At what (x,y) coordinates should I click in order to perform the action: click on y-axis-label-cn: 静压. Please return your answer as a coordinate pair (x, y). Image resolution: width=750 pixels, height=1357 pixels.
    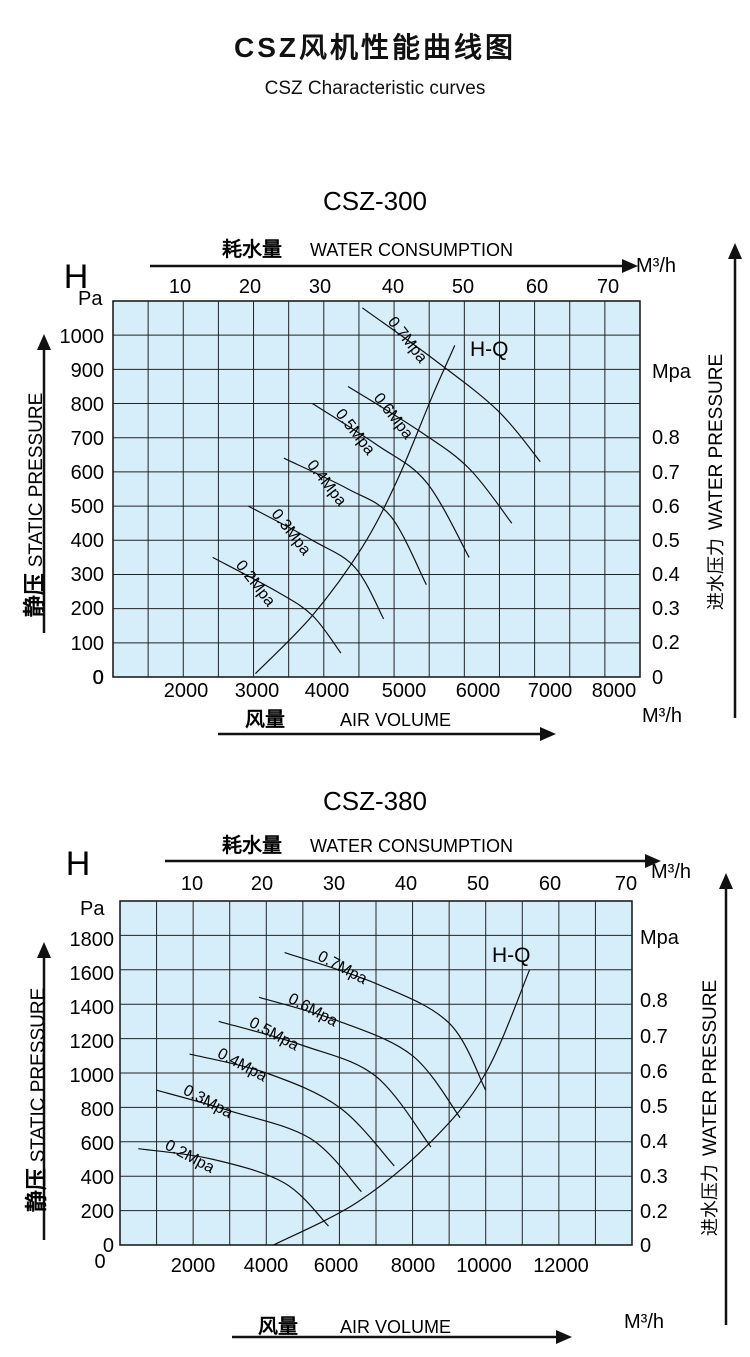
    Looking at the image, I should click on (36, 1190).